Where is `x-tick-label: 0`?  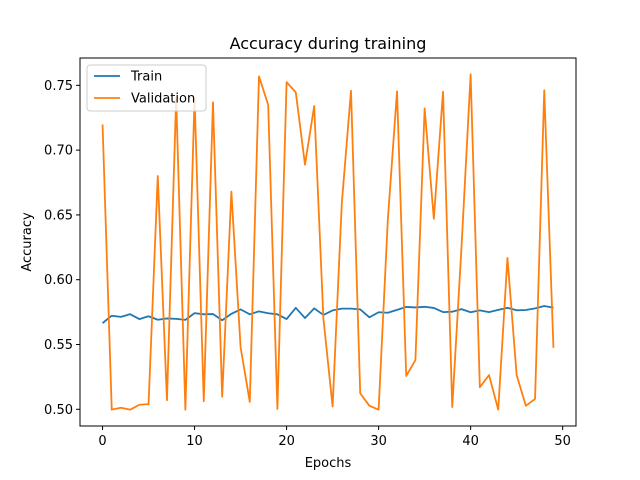 x-tick-label: 0 is located at coordinates (102, 441).